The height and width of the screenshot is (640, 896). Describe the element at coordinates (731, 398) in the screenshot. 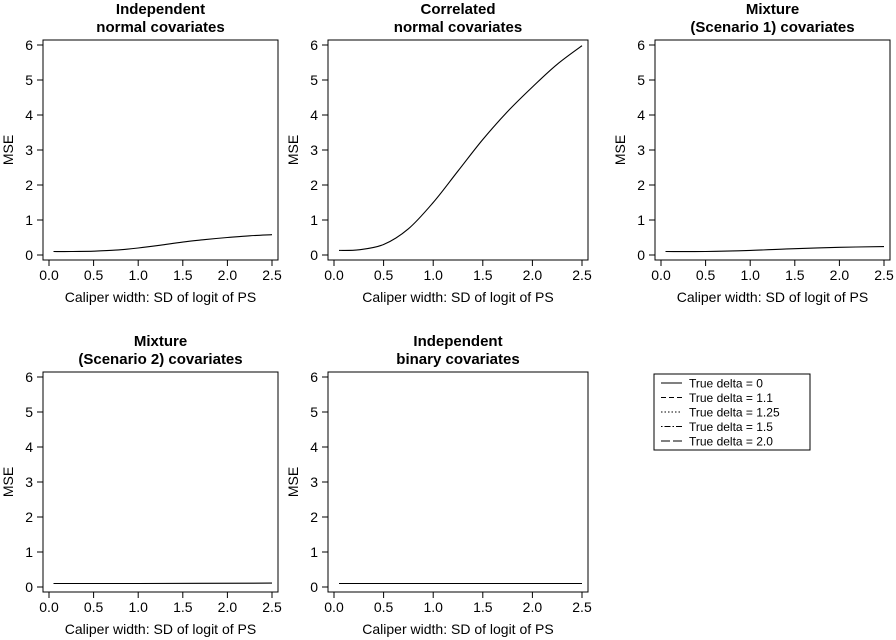

I see `legend-label: True delta = 1.1` at that location.